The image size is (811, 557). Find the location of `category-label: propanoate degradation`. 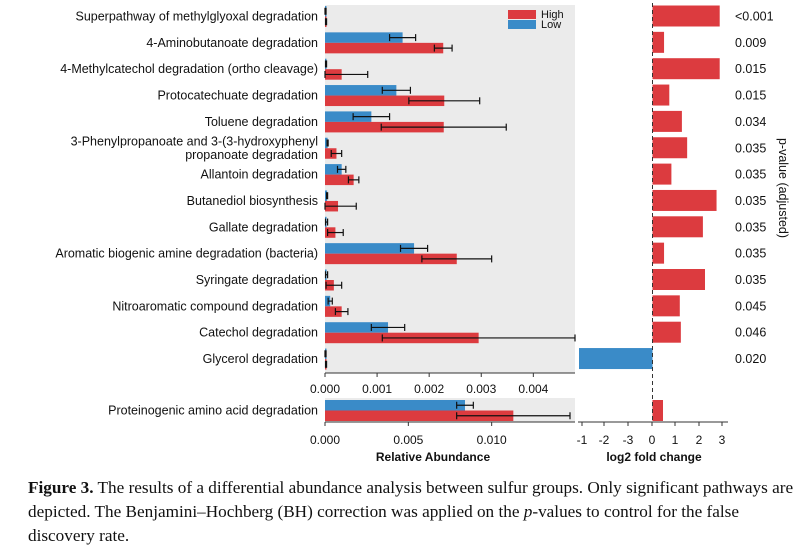

category-label: propanoate degradation is located at coordinates (251, 155).